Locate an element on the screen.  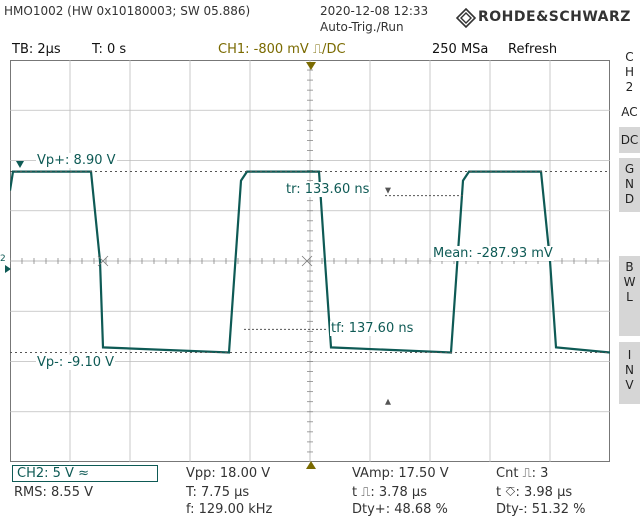
mean-label: Mean: -287.93 mV is located at coordinates (493, 253).